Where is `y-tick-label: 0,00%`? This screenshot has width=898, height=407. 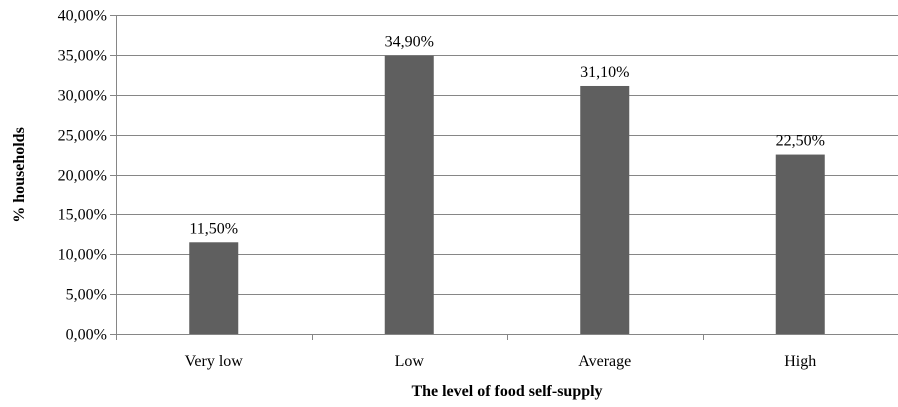 y-tick-label: 0,00% is located at coordinates (86, 335).